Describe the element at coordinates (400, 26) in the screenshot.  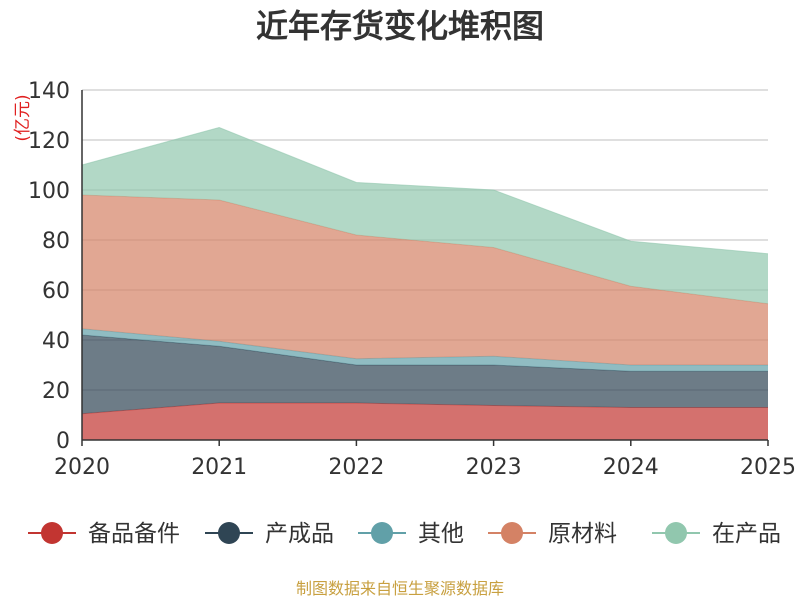
I see `chart-title: 近年存货变化堆积图` at that location.